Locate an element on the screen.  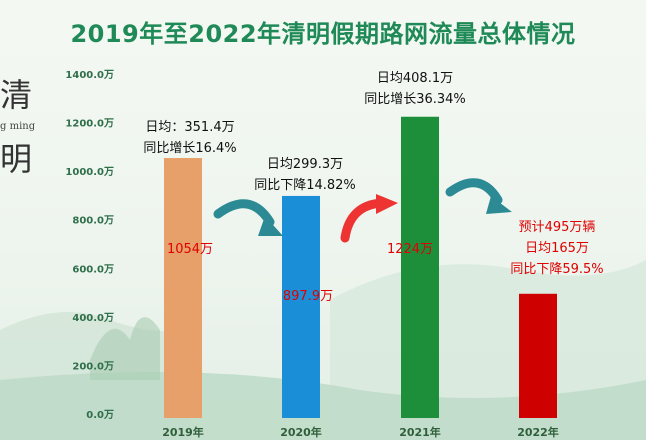
annotation-text: 日均：351.4万 is located at coordinates (189, 127).